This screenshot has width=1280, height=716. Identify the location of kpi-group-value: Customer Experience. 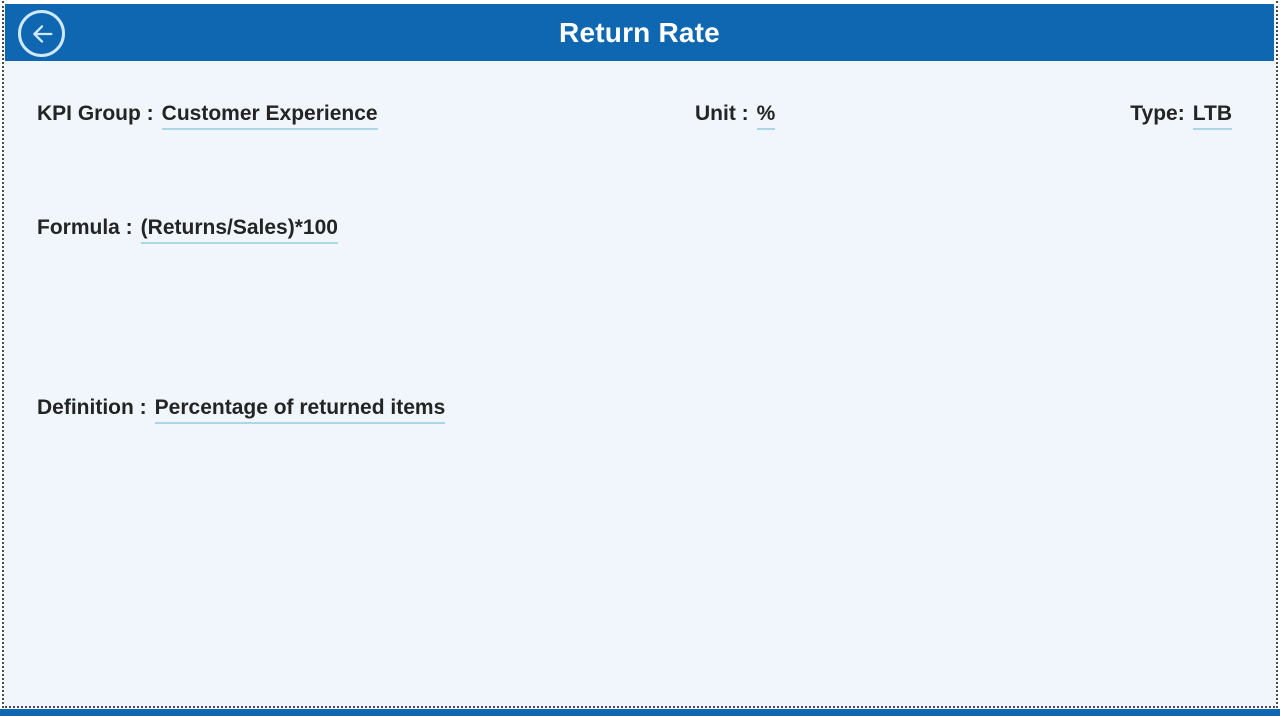
(269, 116).